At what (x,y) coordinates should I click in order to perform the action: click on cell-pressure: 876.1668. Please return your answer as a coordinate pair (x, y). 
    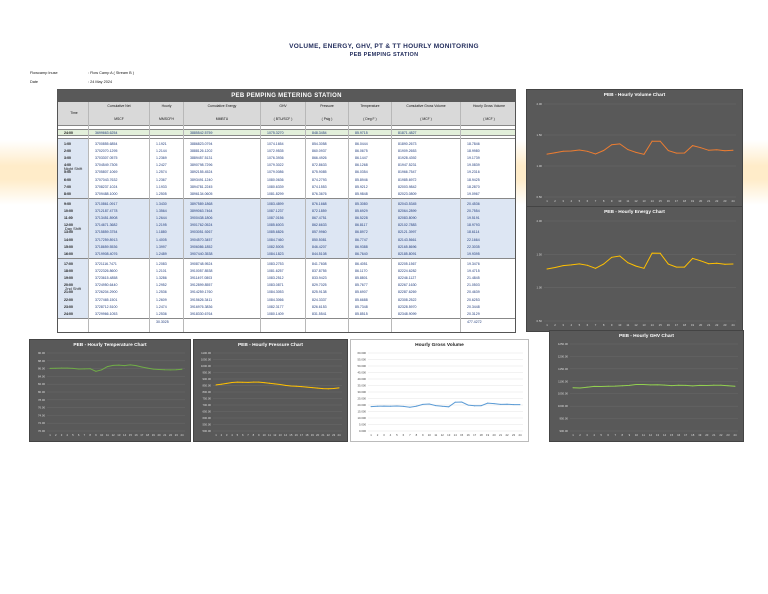
    Looking at the image, I should click on (319, 204).